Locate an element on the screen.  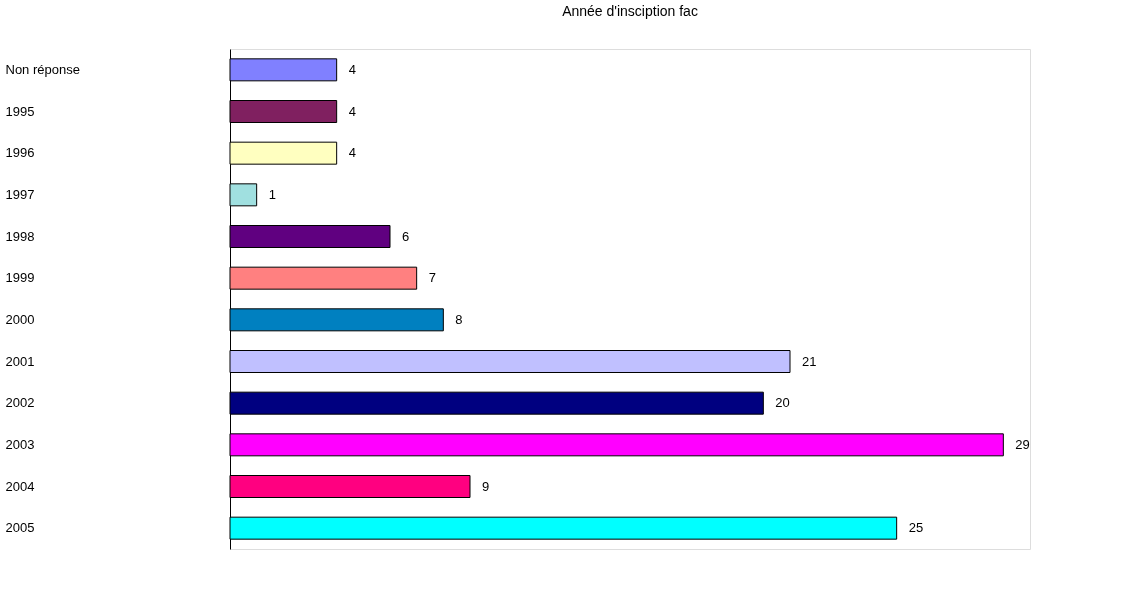
y-tick-label: 1999 is located at coordinates (20, 278).